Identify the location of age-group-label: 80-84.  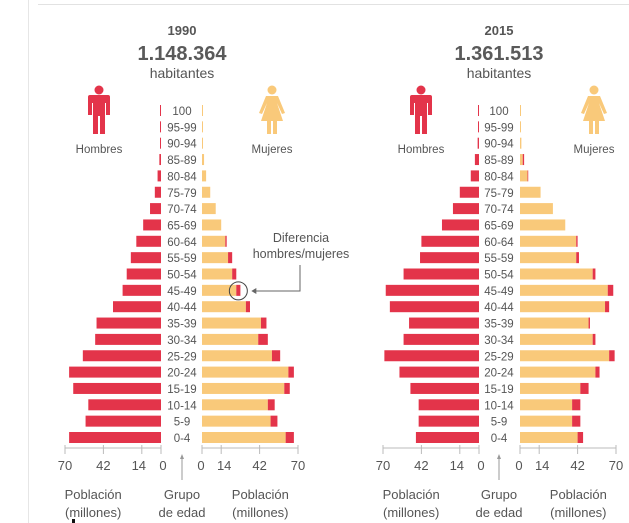
(499, 177).